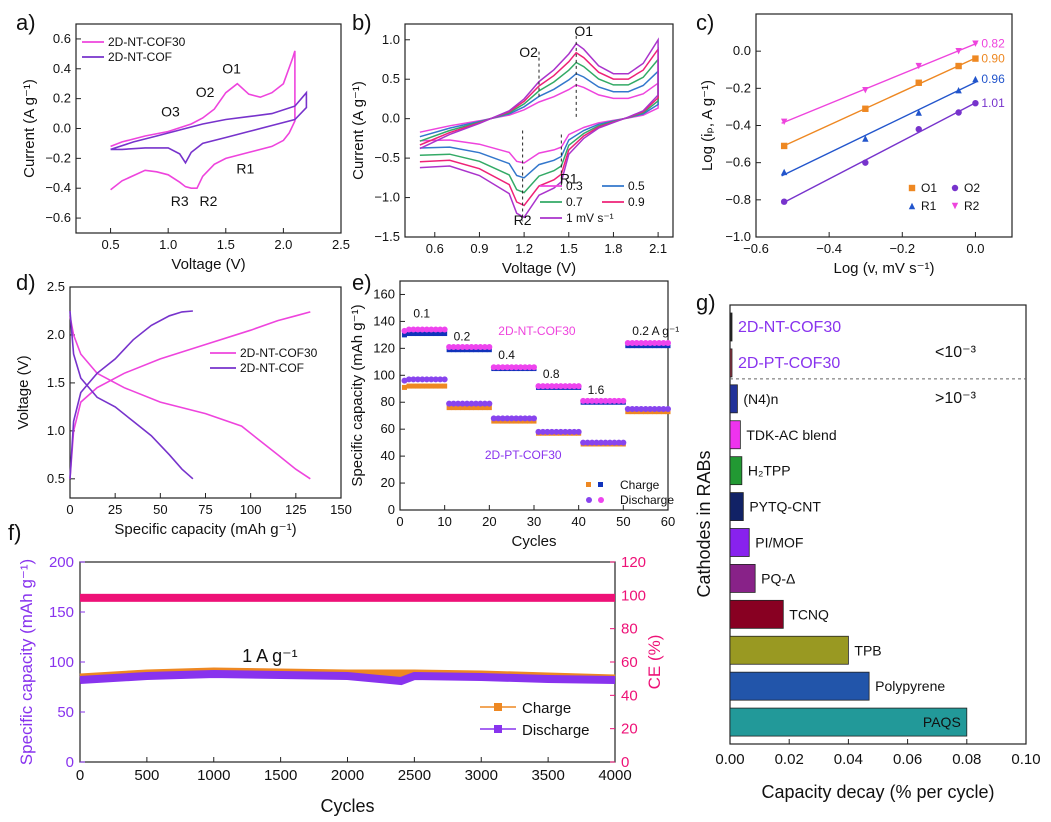 This screenshot has height=822, width=1051. I want to click on x-tick-label: 1500, so click(280, 775).